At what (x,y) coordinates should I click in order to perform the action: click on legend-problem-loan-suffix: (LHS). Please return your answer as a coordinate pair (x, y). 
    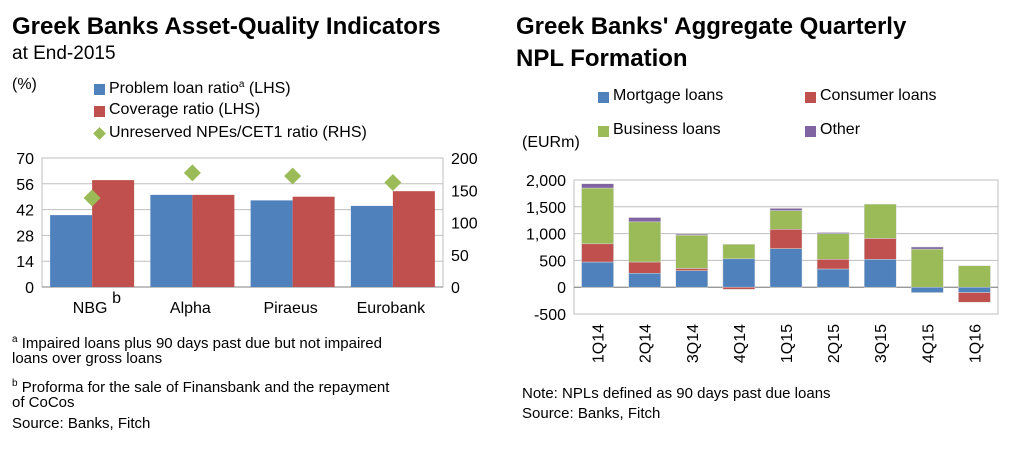
    Looking at the image, I should click on (267, 88).